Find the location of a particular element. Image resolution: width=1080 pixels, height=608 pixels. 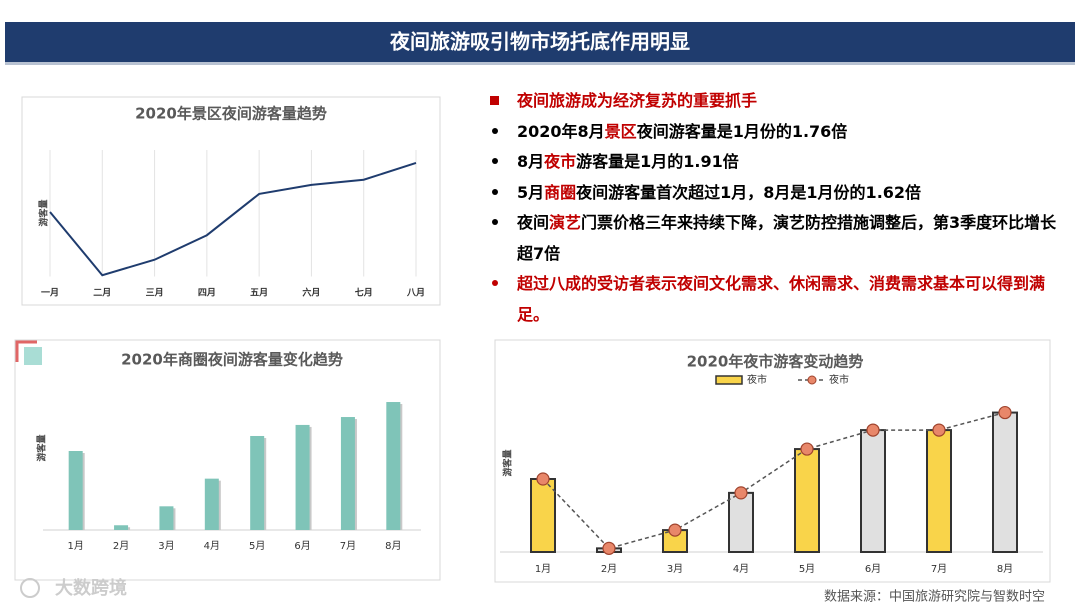

bullet: 夜间演艺门票价格三年来持续下降，演艺防控措施调整后，第3季度环比增长超7倍 is located at coordinates (777, 238).